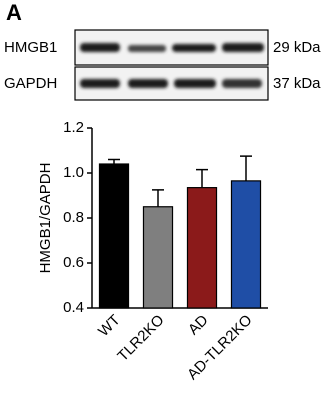 This screenshot has width=335, height=404. Describe the element at coordinates (14, 12) in the screenshot. I see `panel-label: A` at that location.